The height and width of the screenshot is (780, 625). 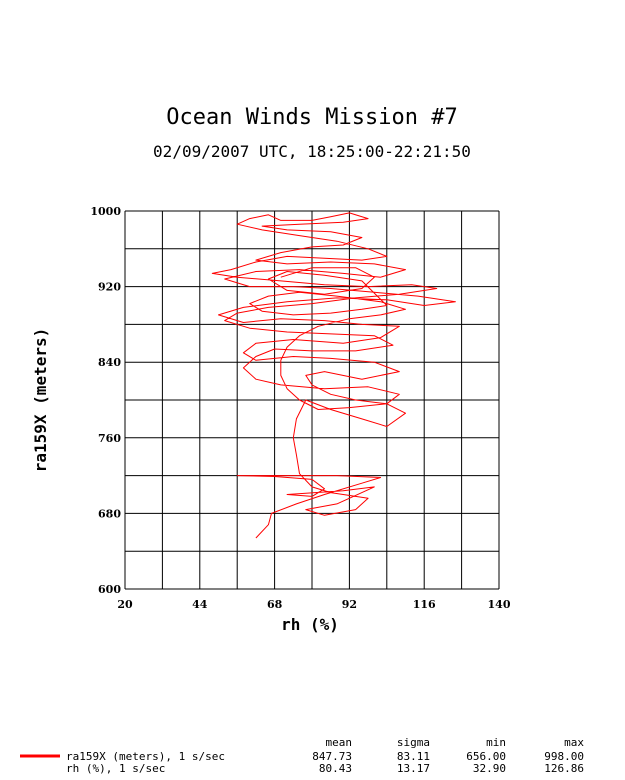 I want to click on y-tick-label: 920, so click(x=109, y=287).